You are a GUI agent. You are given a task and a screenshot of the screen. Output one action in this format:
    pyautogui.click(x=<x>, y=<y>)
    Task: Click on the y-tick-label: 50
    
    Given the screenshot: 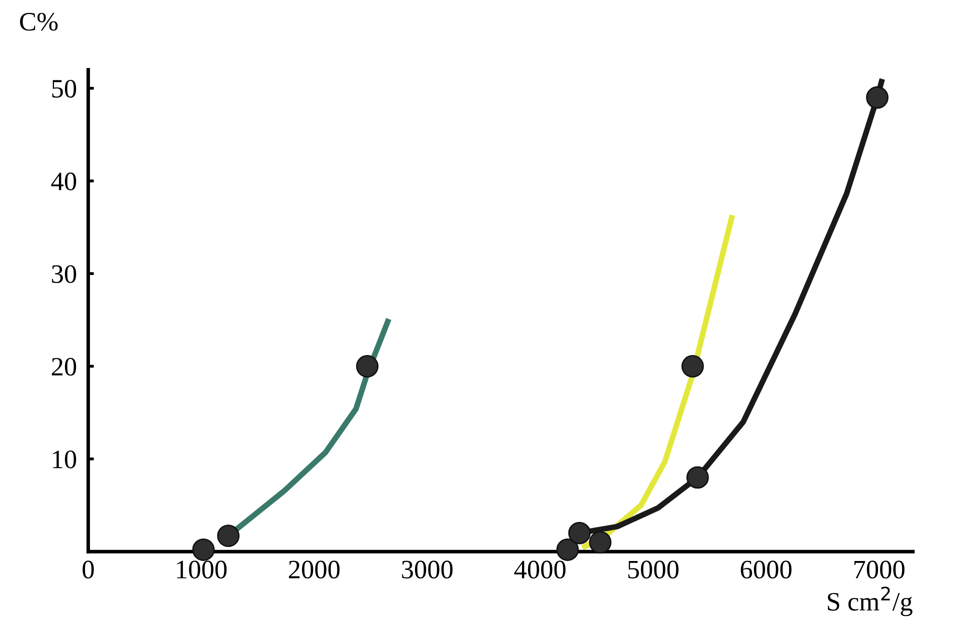 What is the action you would take?
    pyautogui.click(x=64, y=89)
    